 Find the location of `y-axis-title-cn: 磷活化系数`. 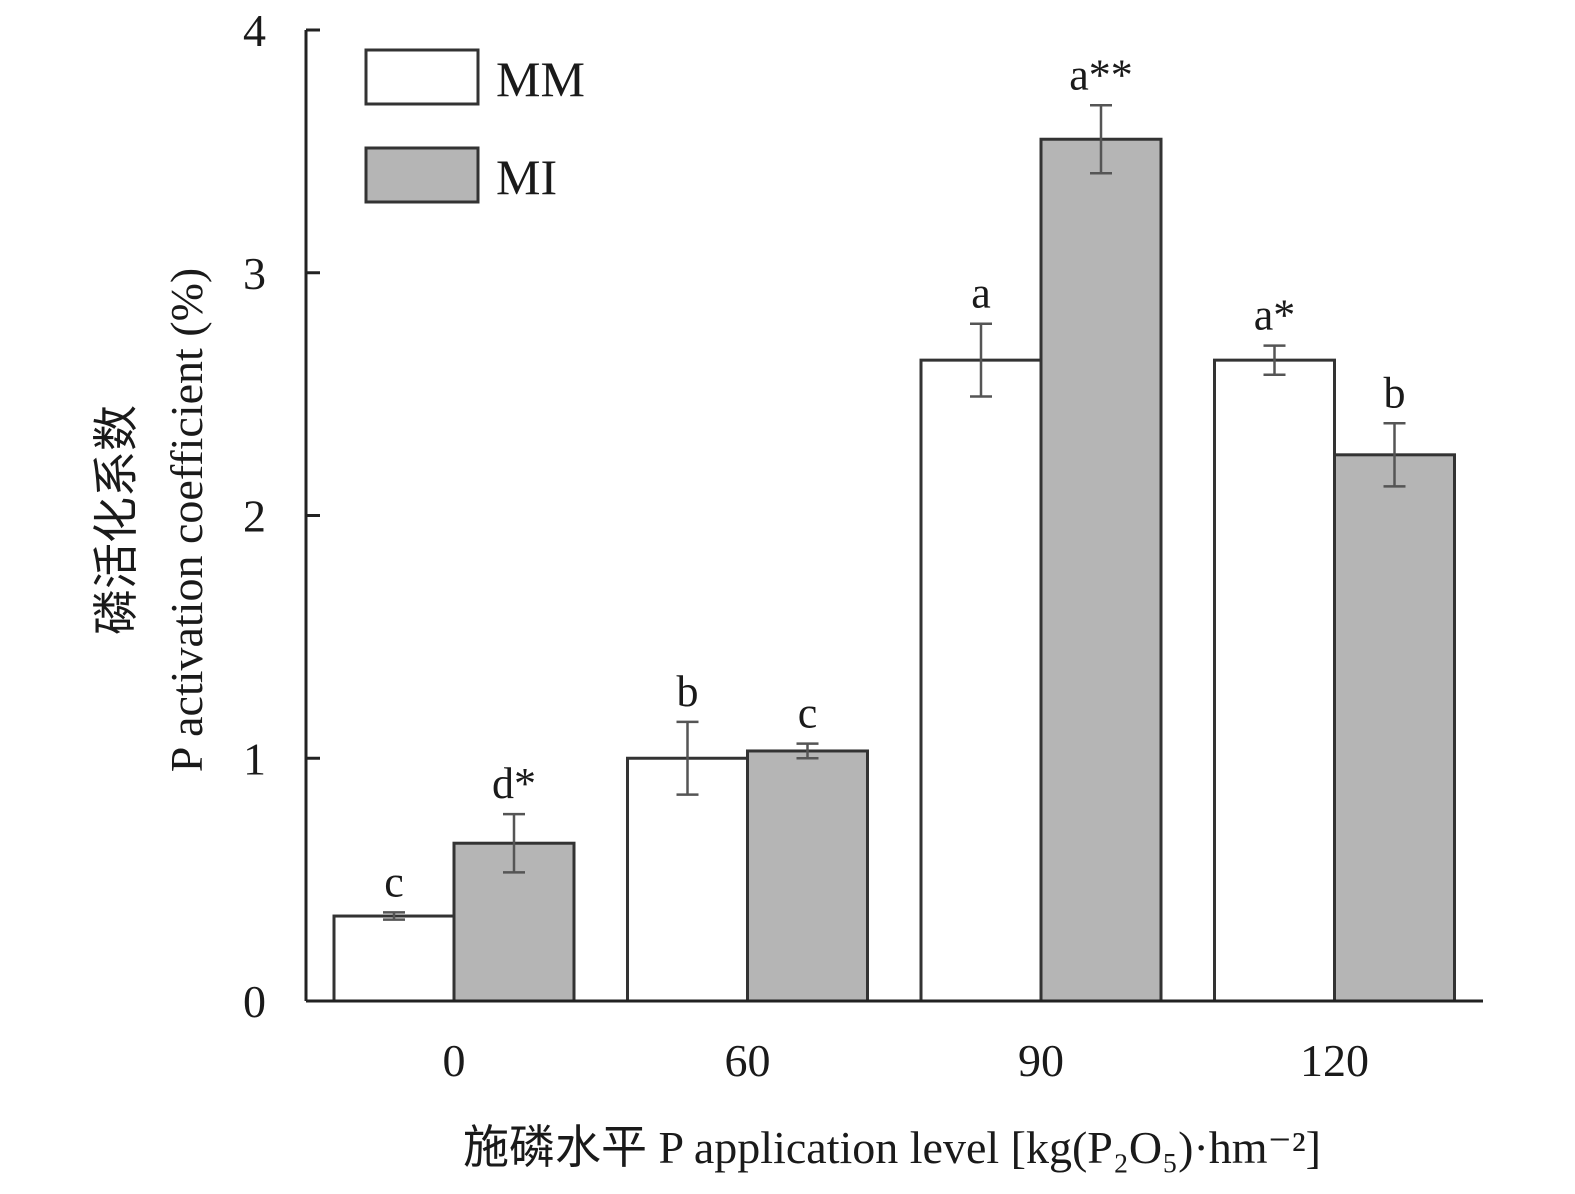

y-axis-title-cn: 磷活化系数 is located at coordinates (116, 520).